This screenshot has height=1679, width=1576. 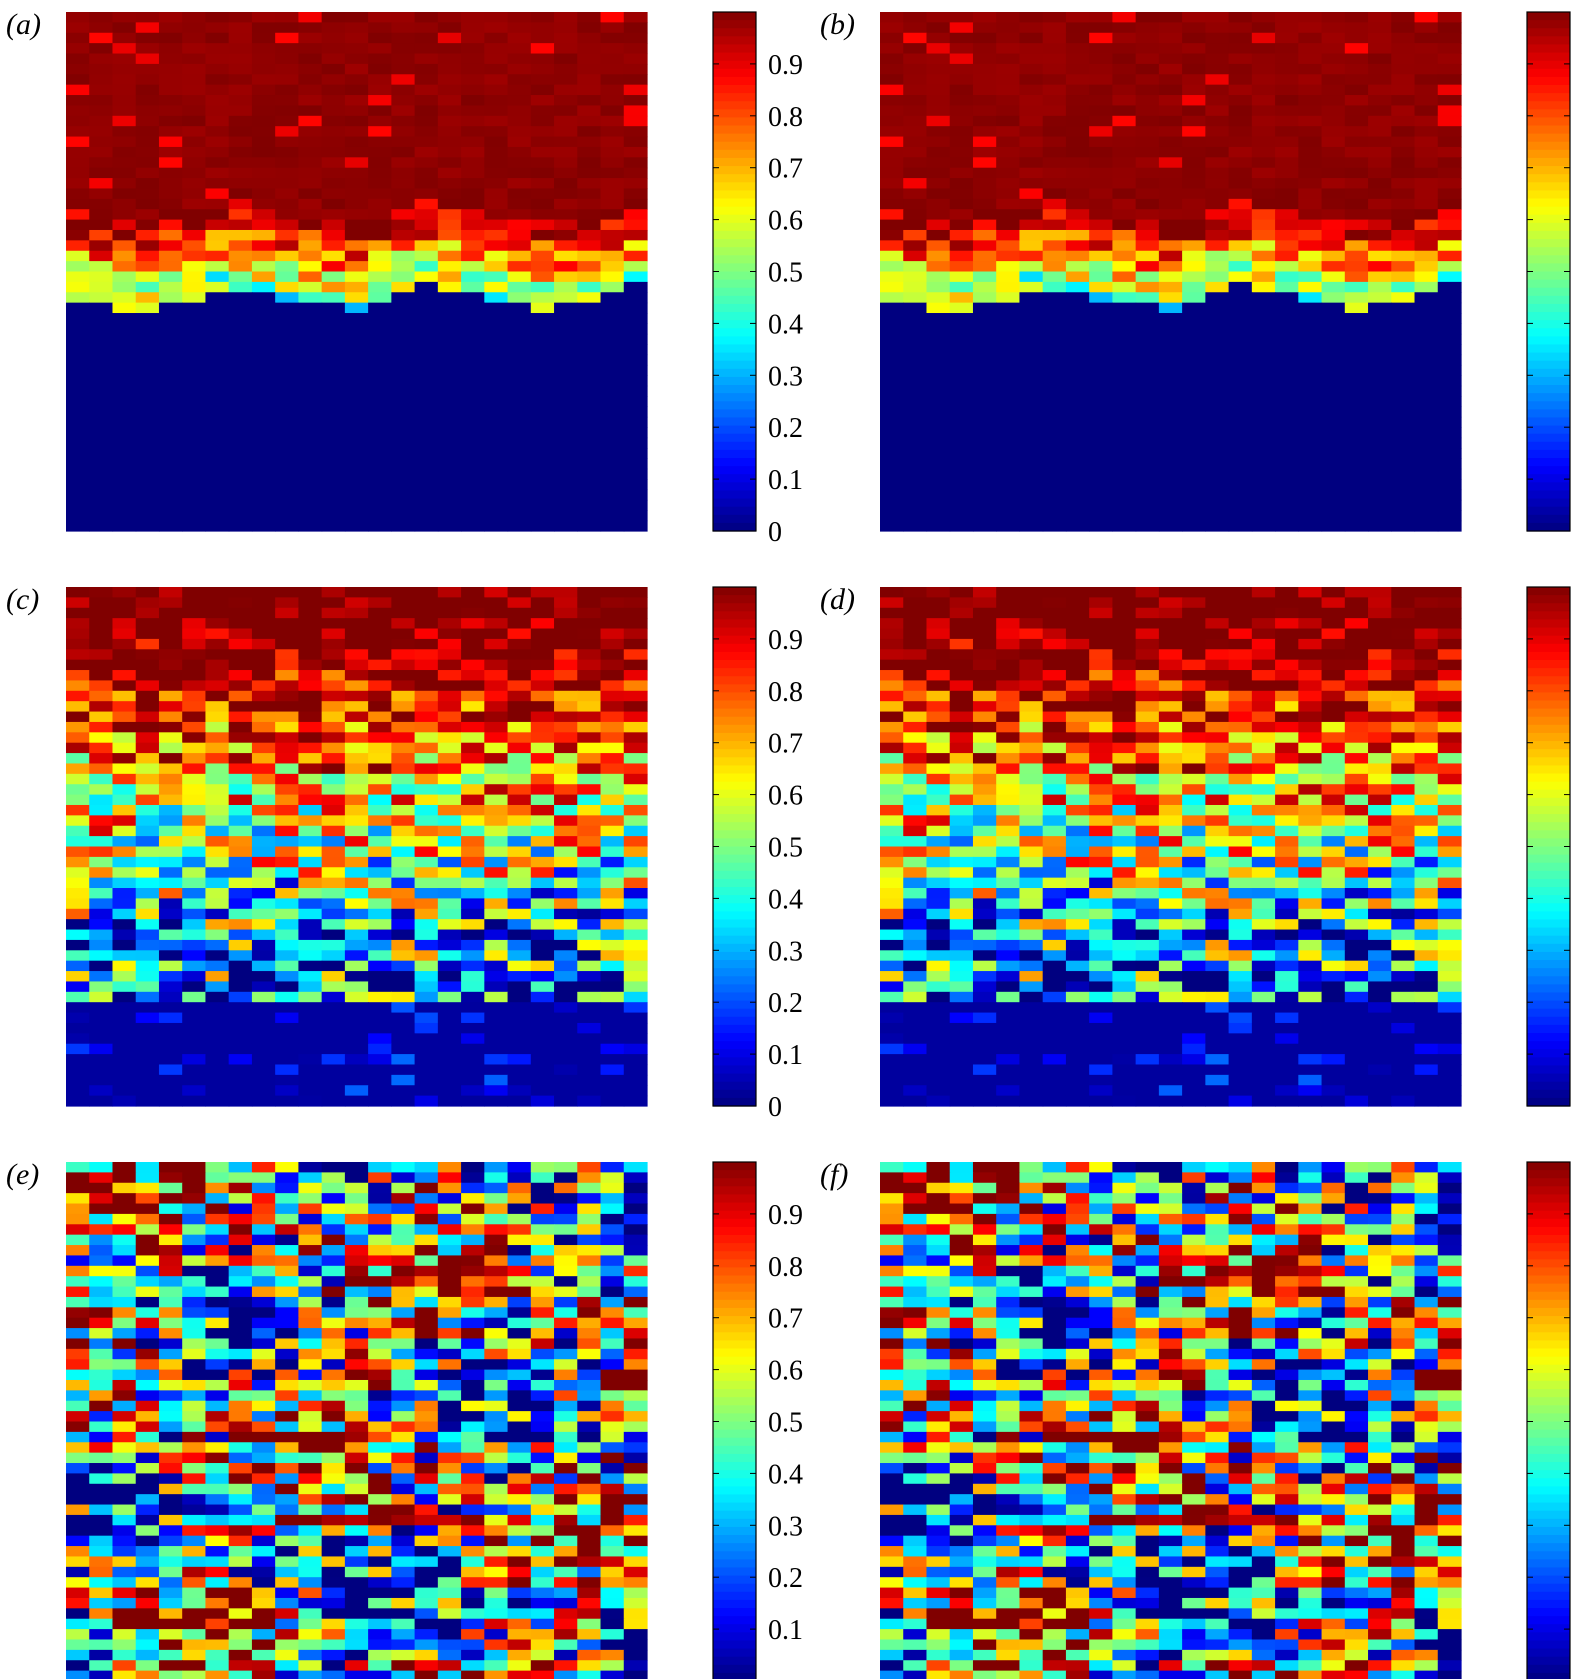 What do you see at coordinates (785, 1055) in the screenshot?
I see `colorbar-tick-label: 0.1` at bounding box center [785, 1055].